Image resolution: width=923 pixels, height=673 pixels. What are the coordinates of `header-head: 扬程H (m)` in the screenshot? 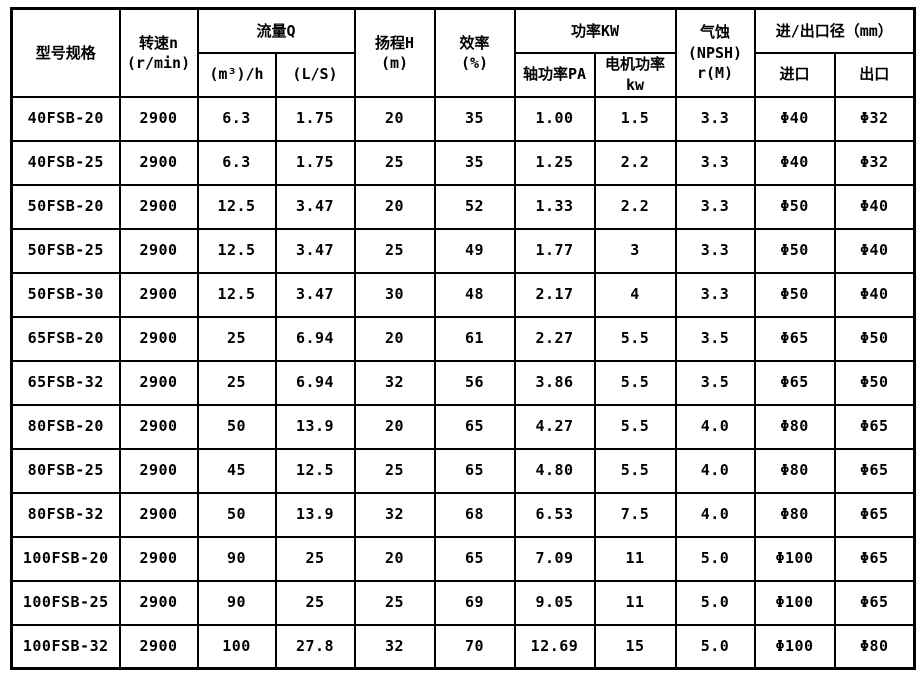 It's located at (394, 52).